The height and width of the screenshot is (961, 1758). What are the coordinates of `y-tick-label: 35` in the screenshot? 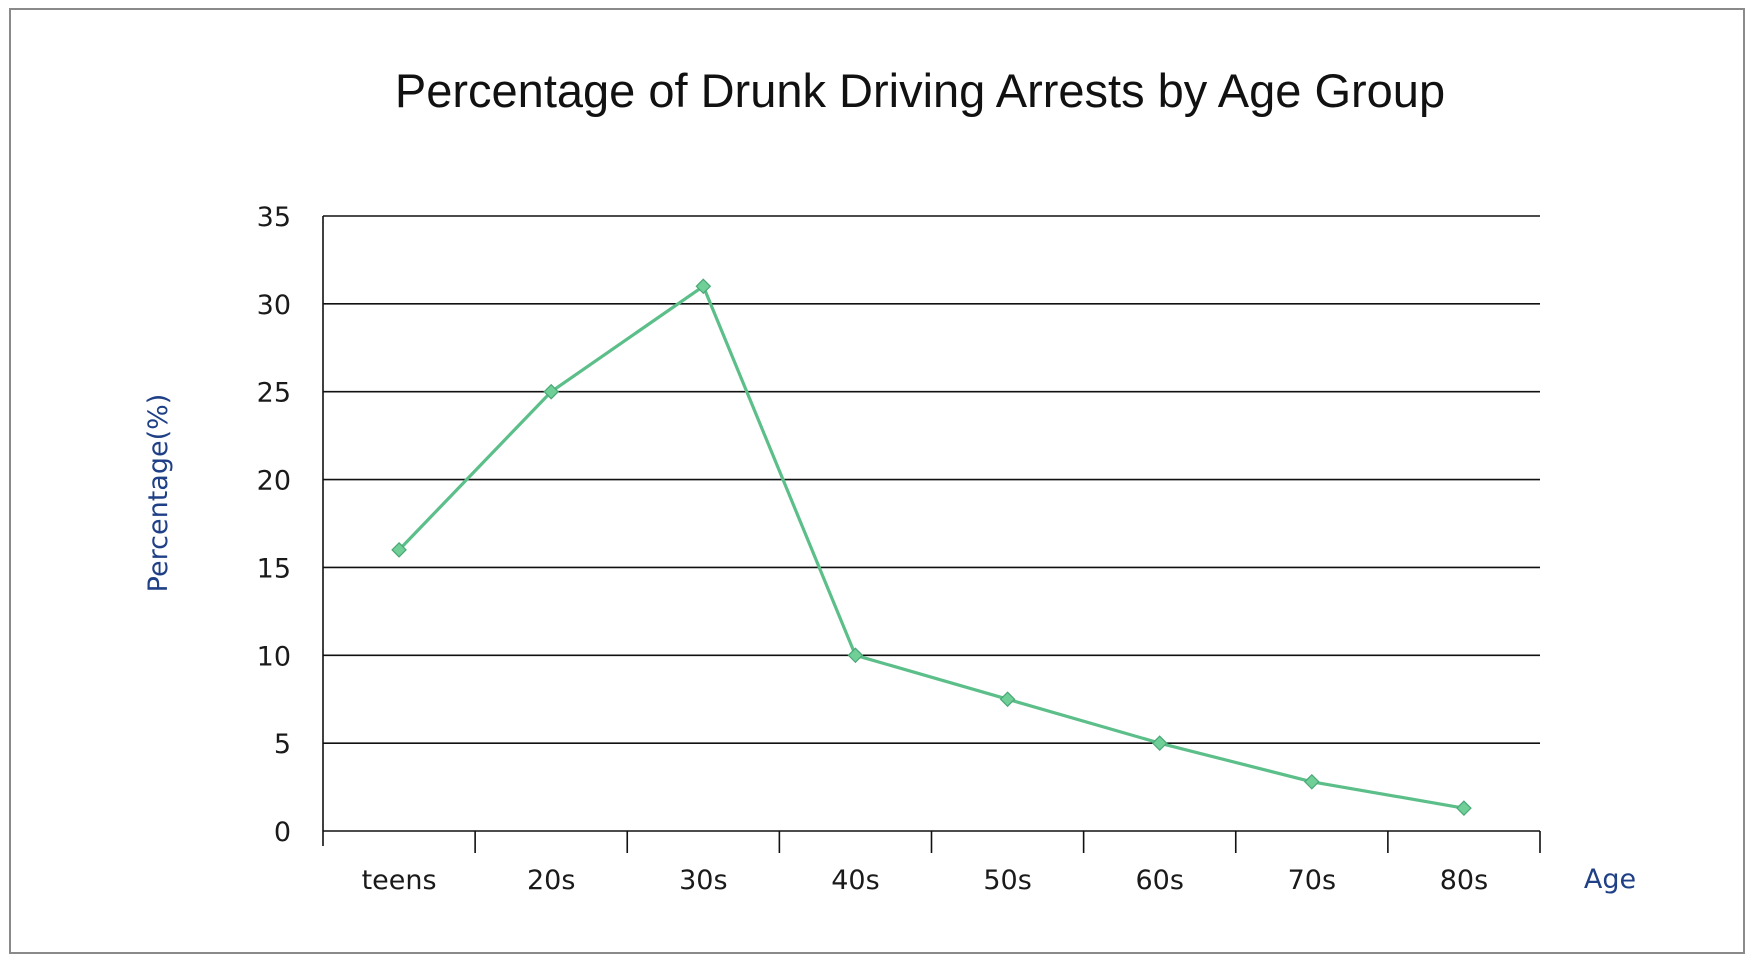 It's located at (274, 217).